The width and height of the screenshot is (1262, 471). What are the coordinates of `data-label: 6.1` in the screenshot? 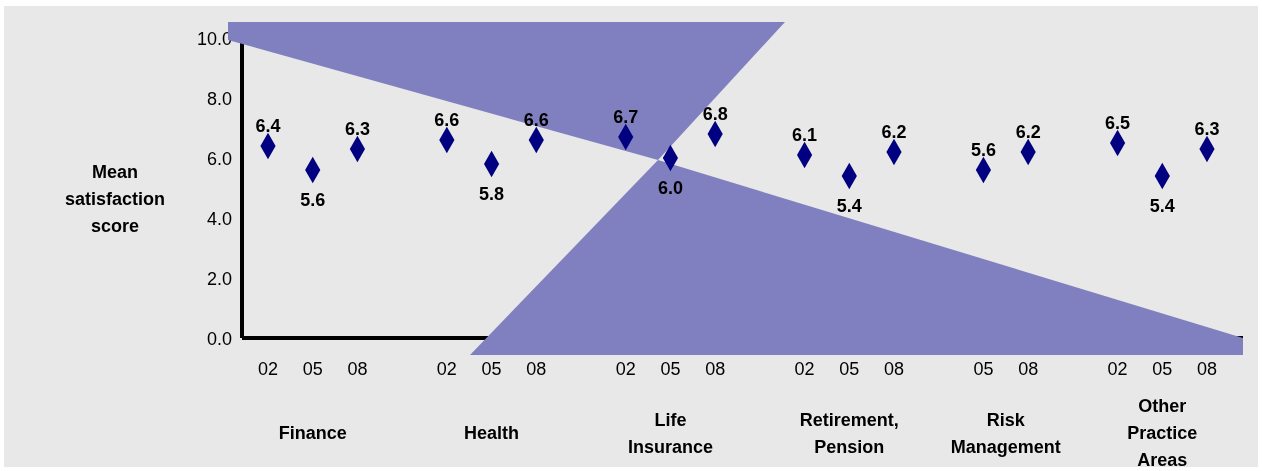 It's located at (805, 135).